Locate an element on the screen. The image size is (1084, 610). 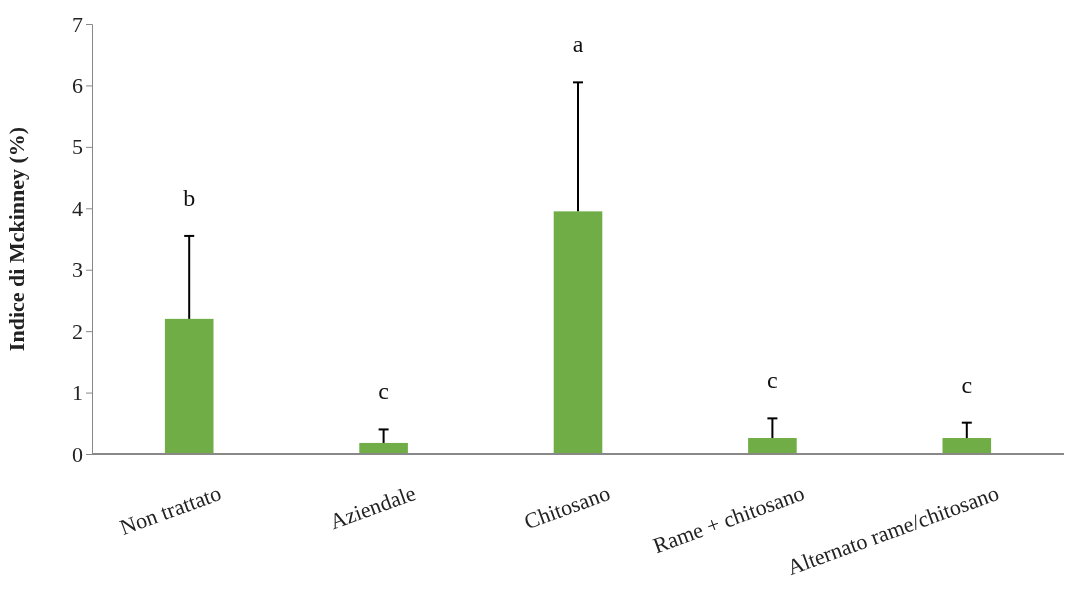
y-tick-label: 7 is located at coordinates (77, 24).